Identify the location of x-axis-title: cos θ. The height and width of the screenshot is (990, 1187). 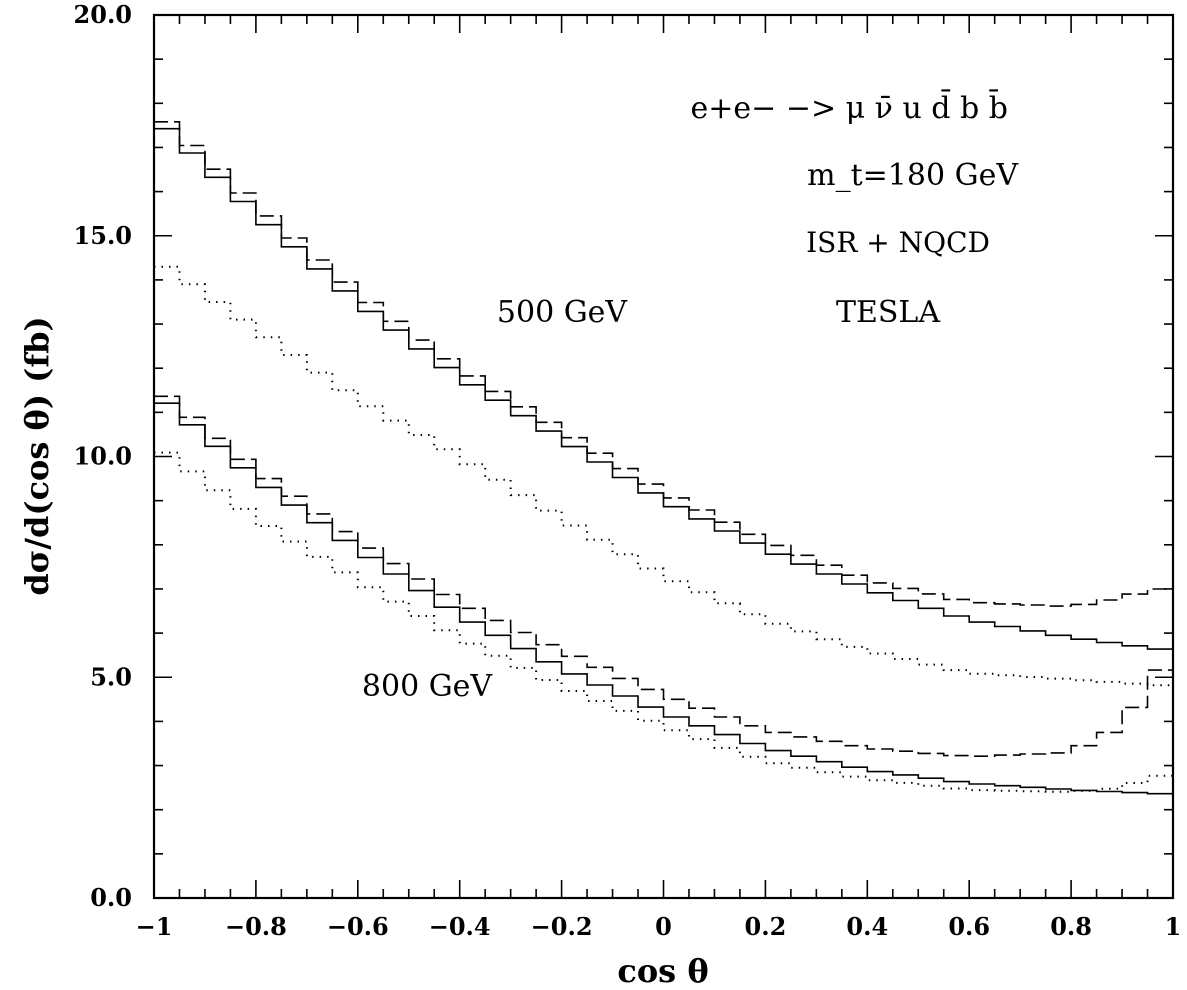
(662, 971).